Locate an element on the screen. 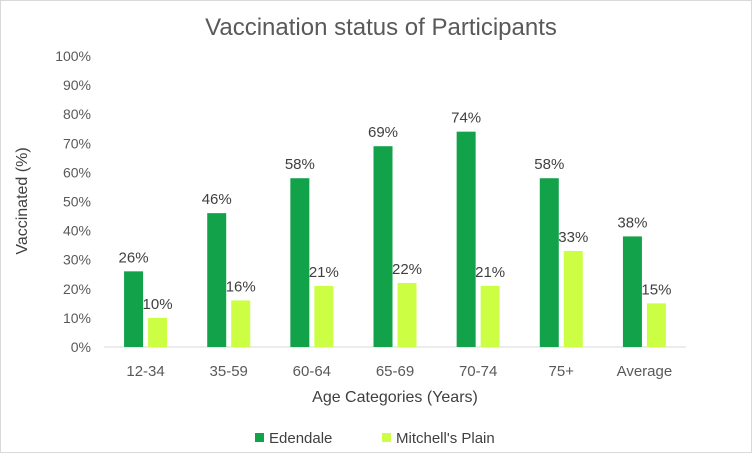 The width and height of the screenshot is (752, 453). y-axis-ticks: 0% 10% 20% 30% 40% 50% 60% 70% 80% 90% 100% is located at coordinates (73, 201).